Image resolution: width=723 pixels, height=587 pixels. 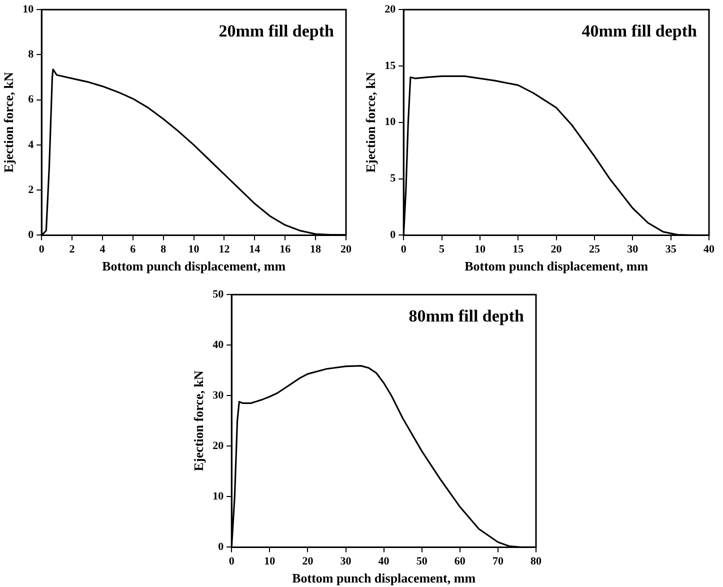 What do you see at coordinates (316, 250) in the screenshot?
I see `x-tick-label: 18` at bounding box center [316, 250].